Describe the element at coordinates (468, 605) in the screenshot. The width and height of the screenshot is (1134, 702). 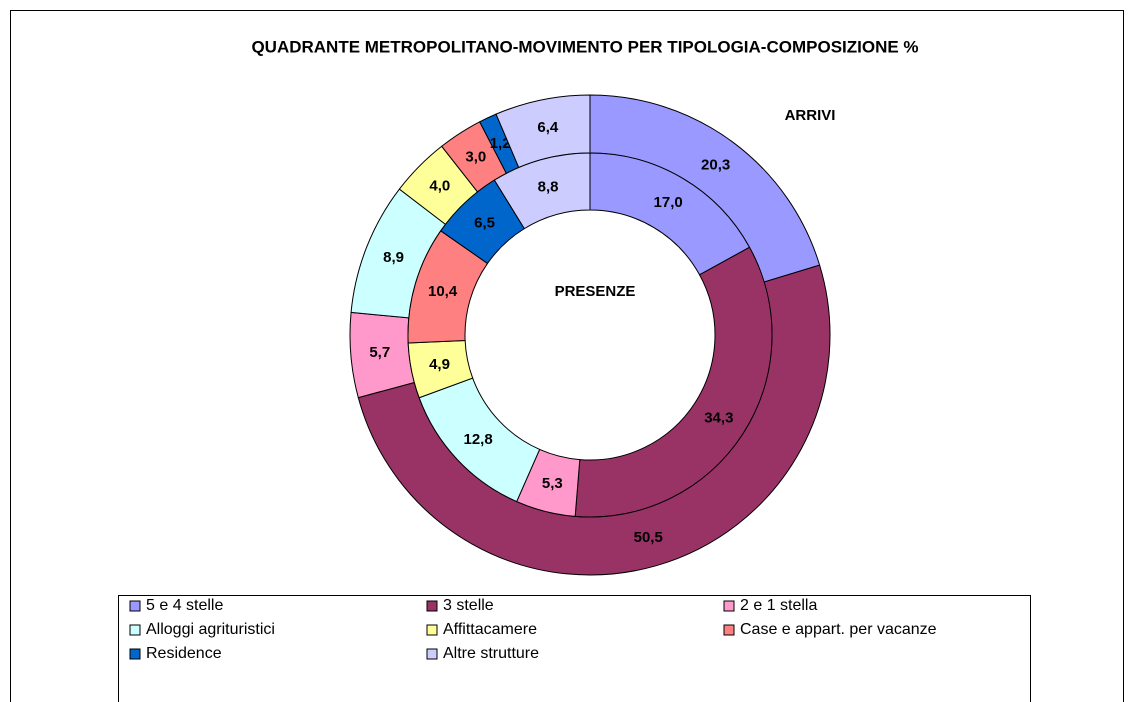
I see `legend-label: 3 stelle` at that location.